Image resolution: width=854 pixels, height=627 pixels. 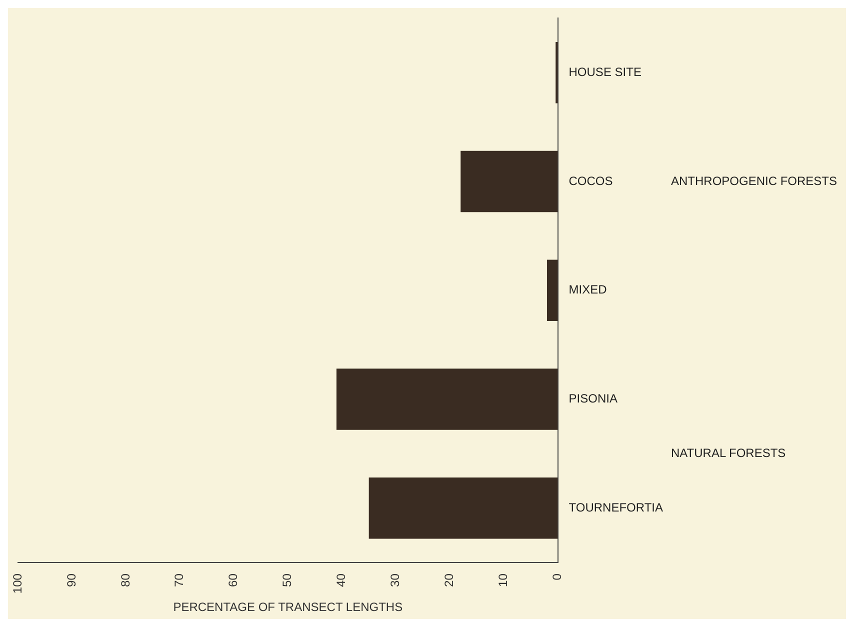 I want to click on text: NATURAL FORESTS, so click(x=728, y=453).